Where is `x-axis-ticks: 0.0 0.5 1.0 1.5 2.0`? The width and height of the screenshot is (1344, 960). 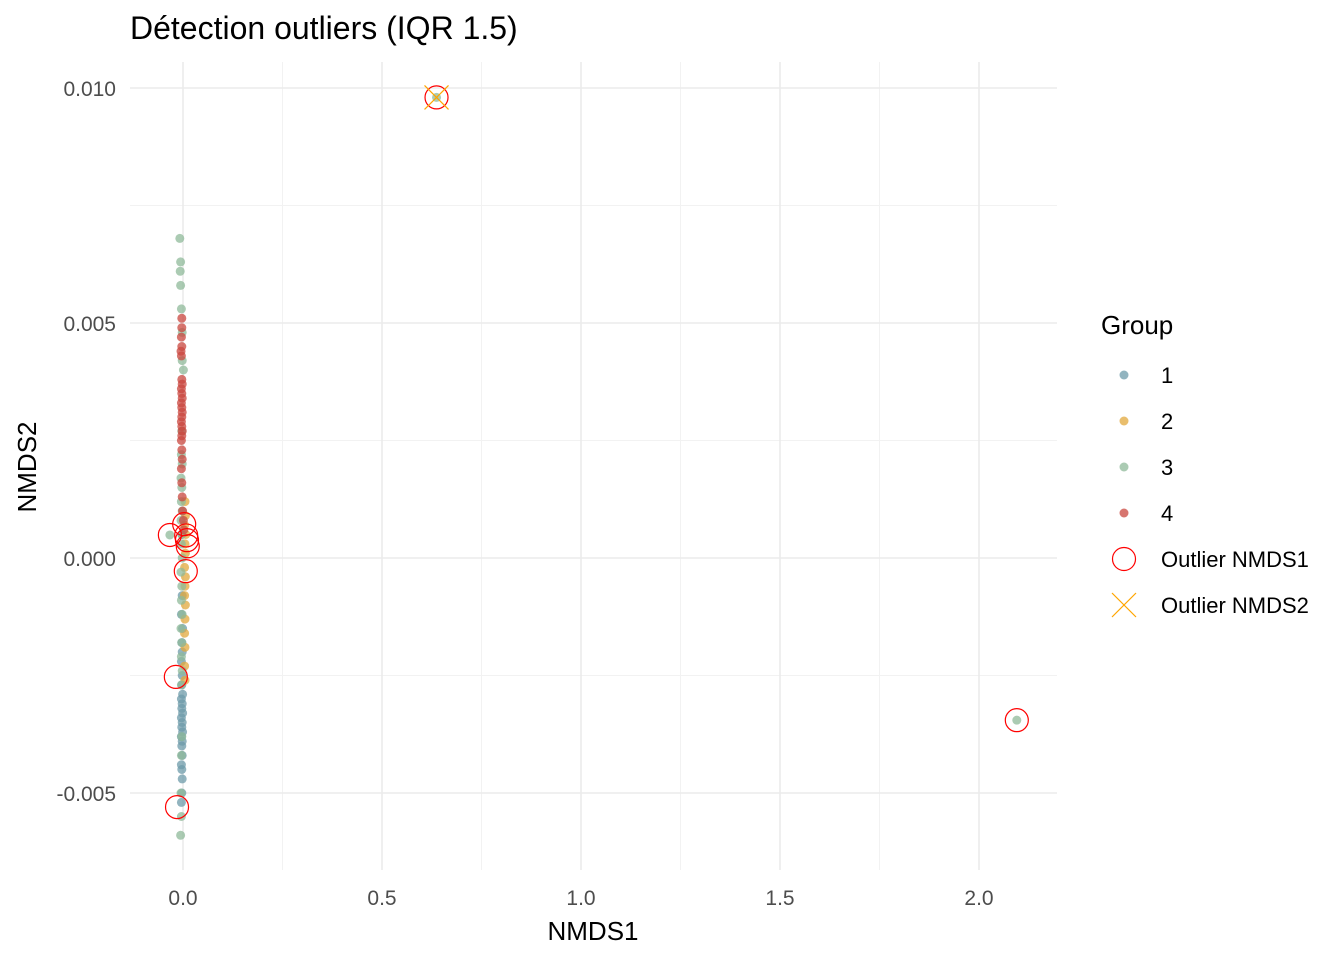
x-axis-ticks: 0.0 0.5 1.0 1.5 2.0 is located at coordinates (580, 898).